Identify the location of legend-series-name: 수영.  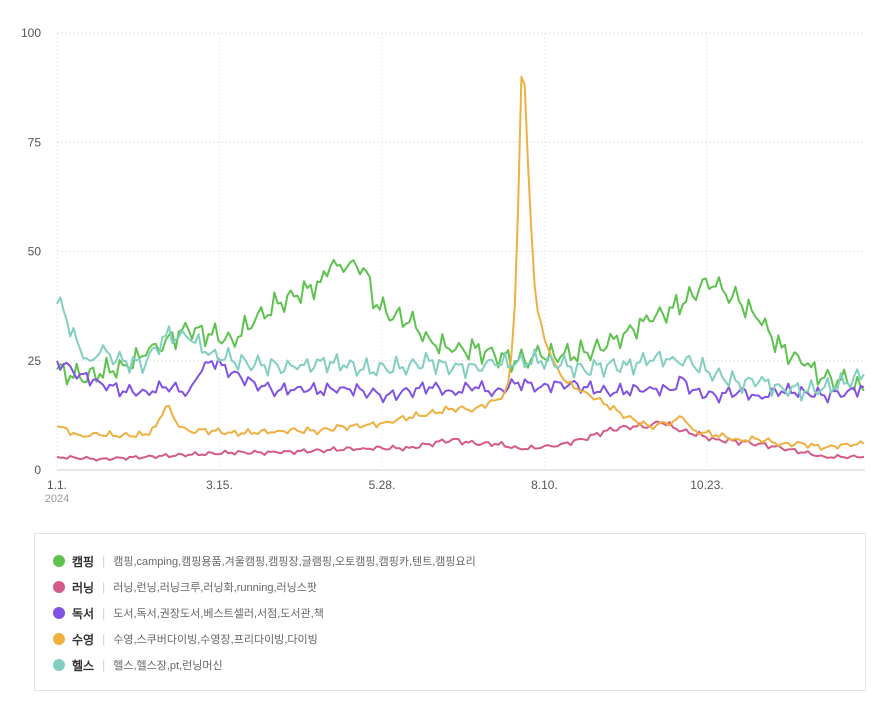
(83, 639).